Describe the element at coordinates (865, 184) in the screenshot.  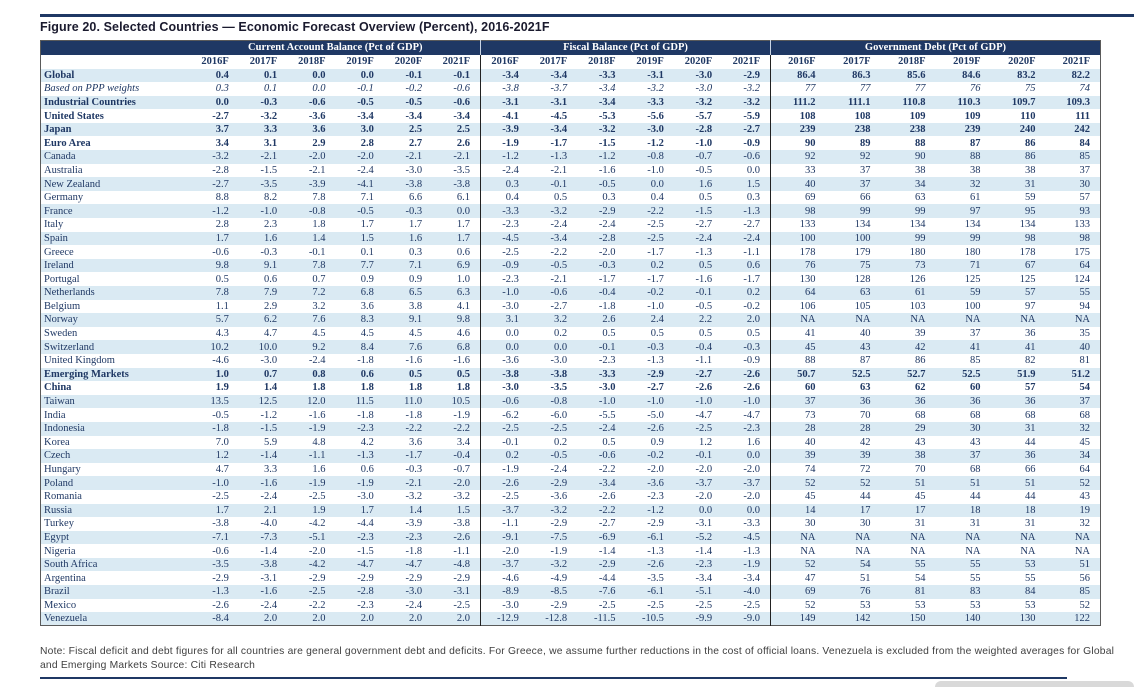
I see `value-cell: 37` at that location.